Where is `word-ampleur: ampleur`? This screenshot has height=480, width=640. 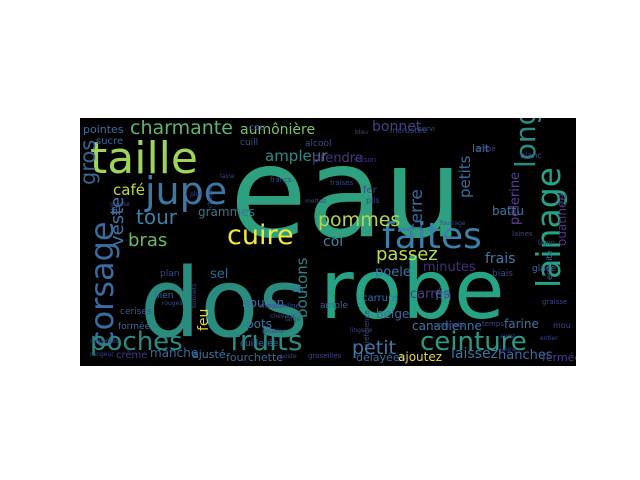 word-ampleur: ampleur is located at coordinates (296, 156).